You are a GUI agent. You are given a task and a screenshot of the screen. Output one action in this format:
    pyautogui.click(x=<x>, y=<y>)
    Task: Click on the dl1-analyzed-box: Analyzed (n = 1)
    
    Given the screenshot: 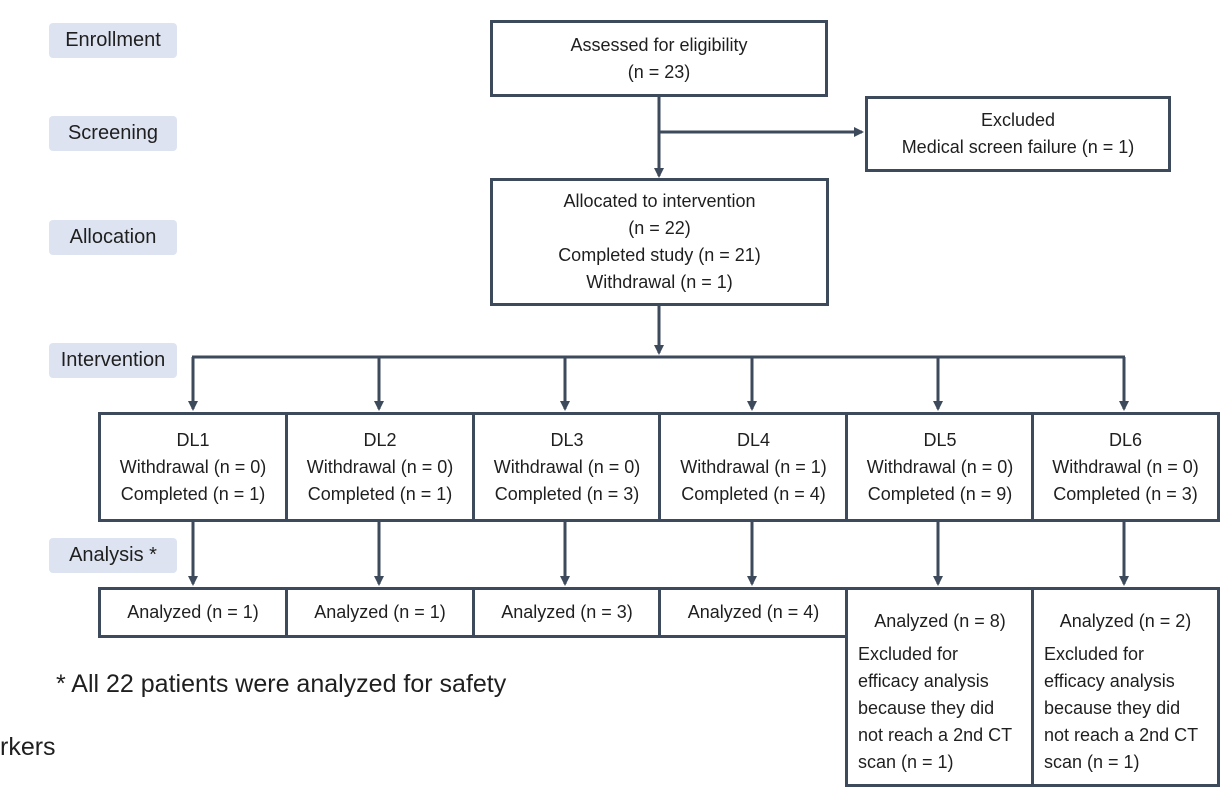 What is the action you would take?
    pyautogui.click(x=193, y=612)
    